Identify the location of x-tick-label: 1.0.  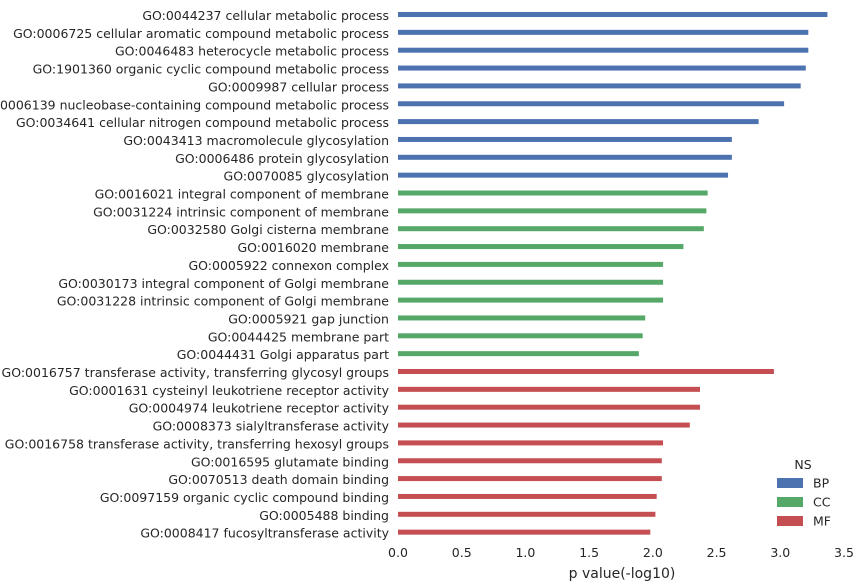
(525, 552).